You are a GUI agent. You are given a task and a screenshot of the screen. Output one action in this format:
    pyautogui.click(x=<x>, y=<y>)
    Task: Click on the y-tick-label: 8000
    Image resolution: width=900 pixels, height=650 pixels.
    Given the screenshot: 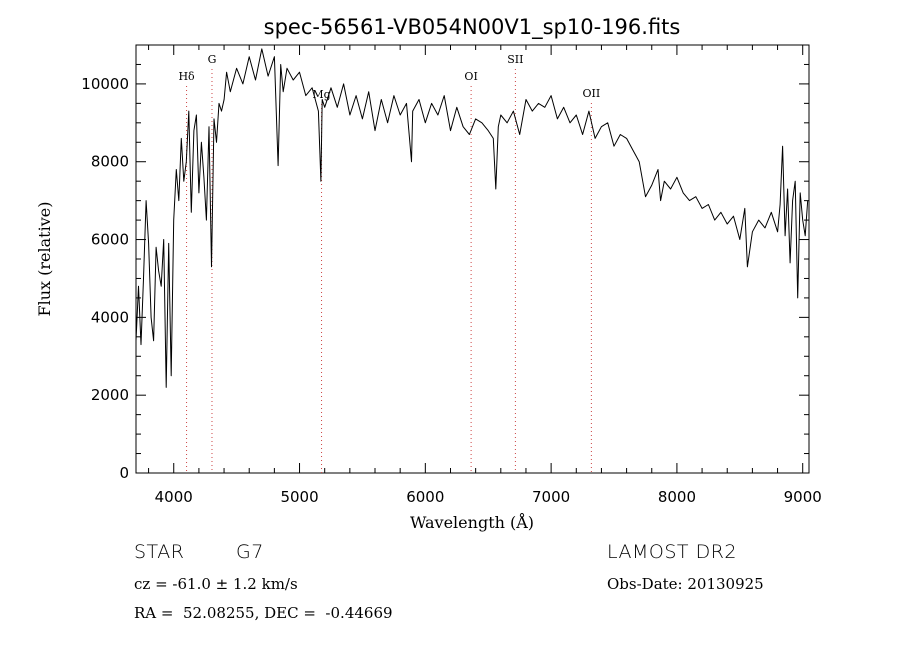 What is the action you would take?
    pyautogui.click(x=110, y=162)
    